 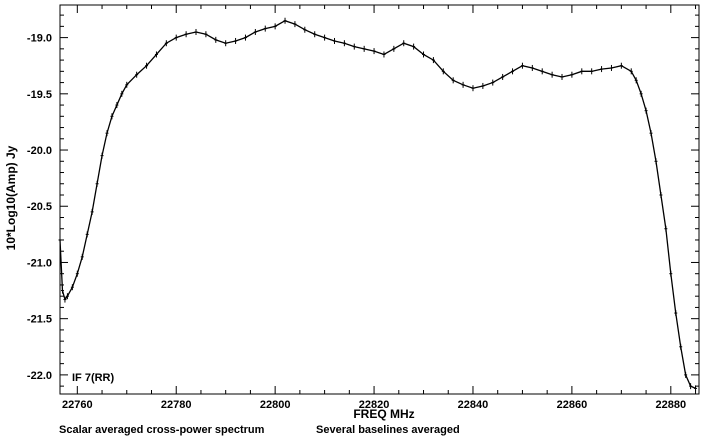 I want to click on x-tick-label: 22800, so click(x=275, y=405).